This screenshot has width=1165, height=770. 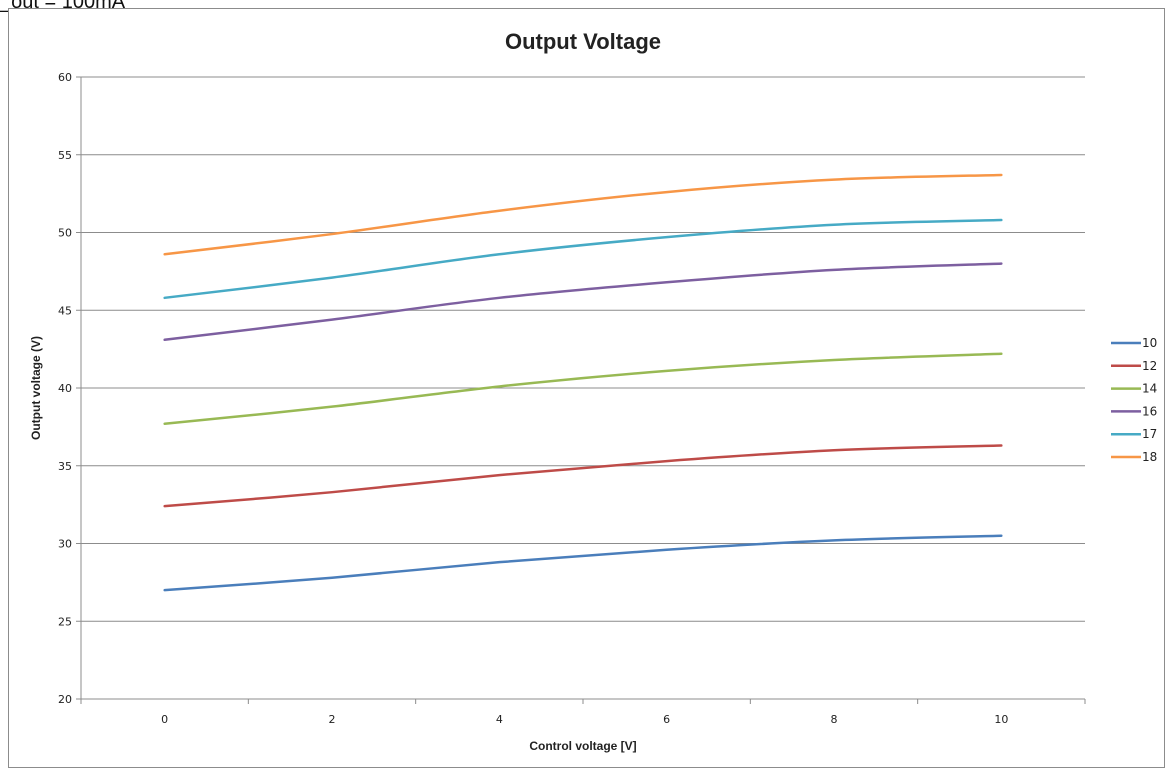 I want to click on y-tick-label: 45, so click(x=65, y=310).